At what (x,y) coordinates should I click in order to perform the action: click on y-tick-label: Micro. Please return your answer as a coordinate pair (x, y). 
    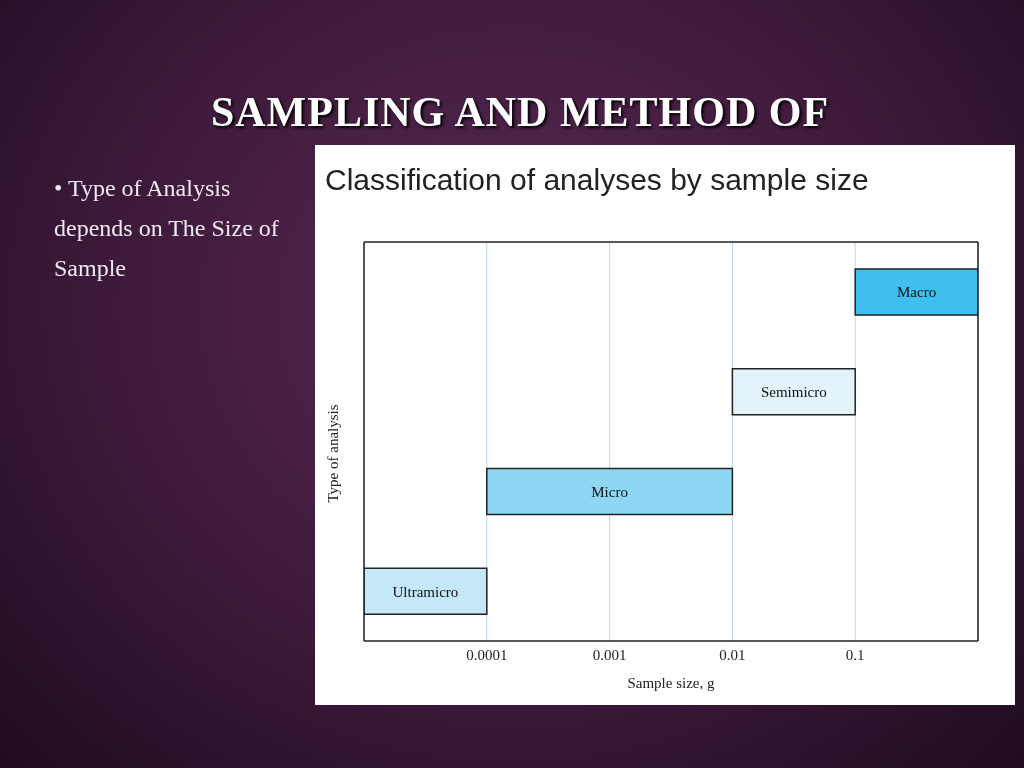
    Looking at the image, I should click on (609, 491).